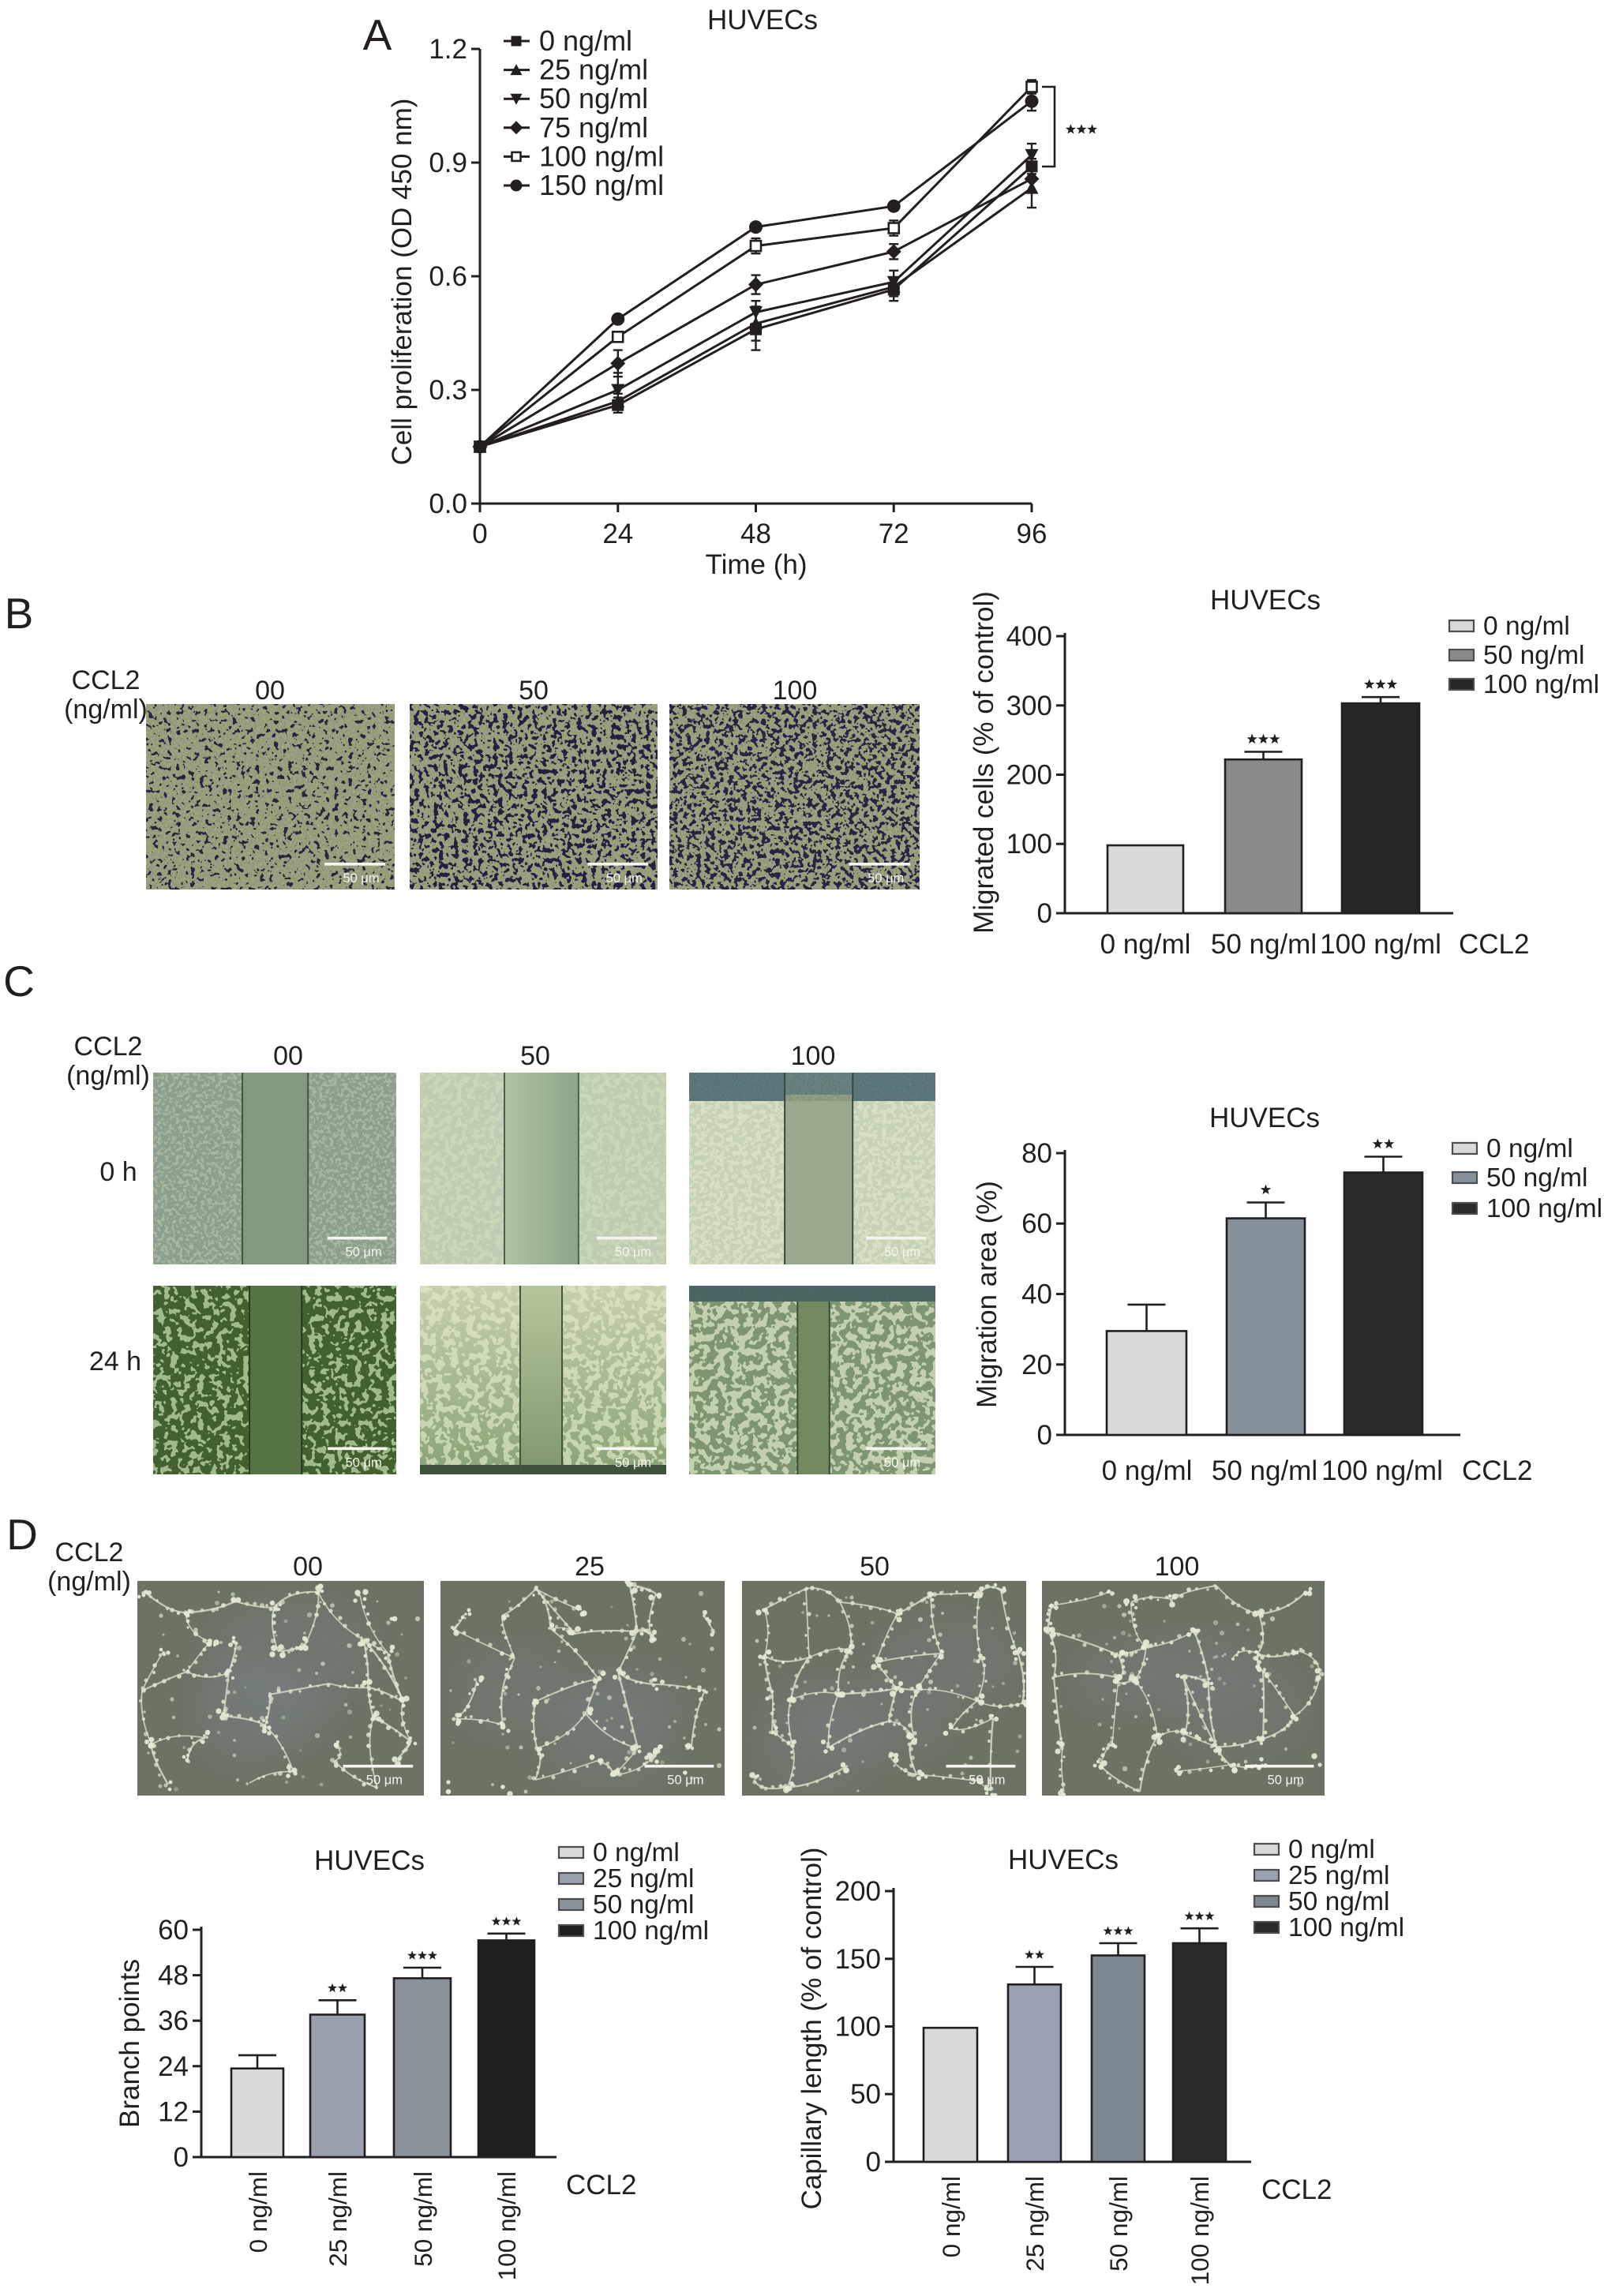 The image size is (1604, 2296). Describe the element at coordinates (118, 1172) in the screenshot. I see `svg-text: 0 h` at that location.